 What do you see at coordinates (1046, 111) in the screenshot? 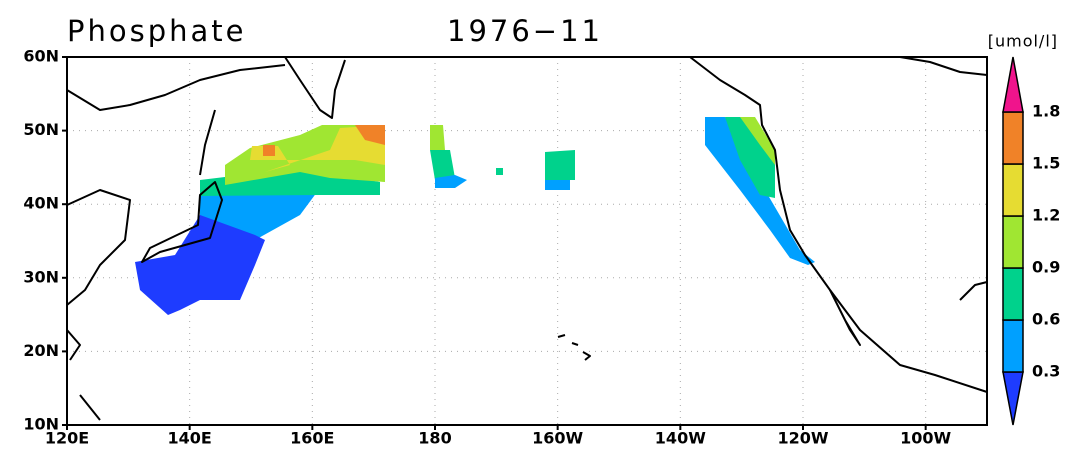
I see `colorbar-label: 1.8` at bounding box center [1046, 111].